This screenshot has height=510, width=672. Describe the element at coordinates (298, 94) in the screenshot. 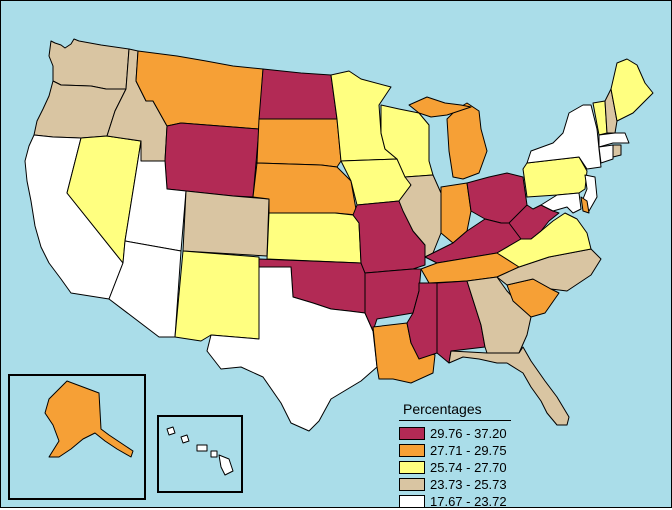

I see `state-north-dakota` at that location.